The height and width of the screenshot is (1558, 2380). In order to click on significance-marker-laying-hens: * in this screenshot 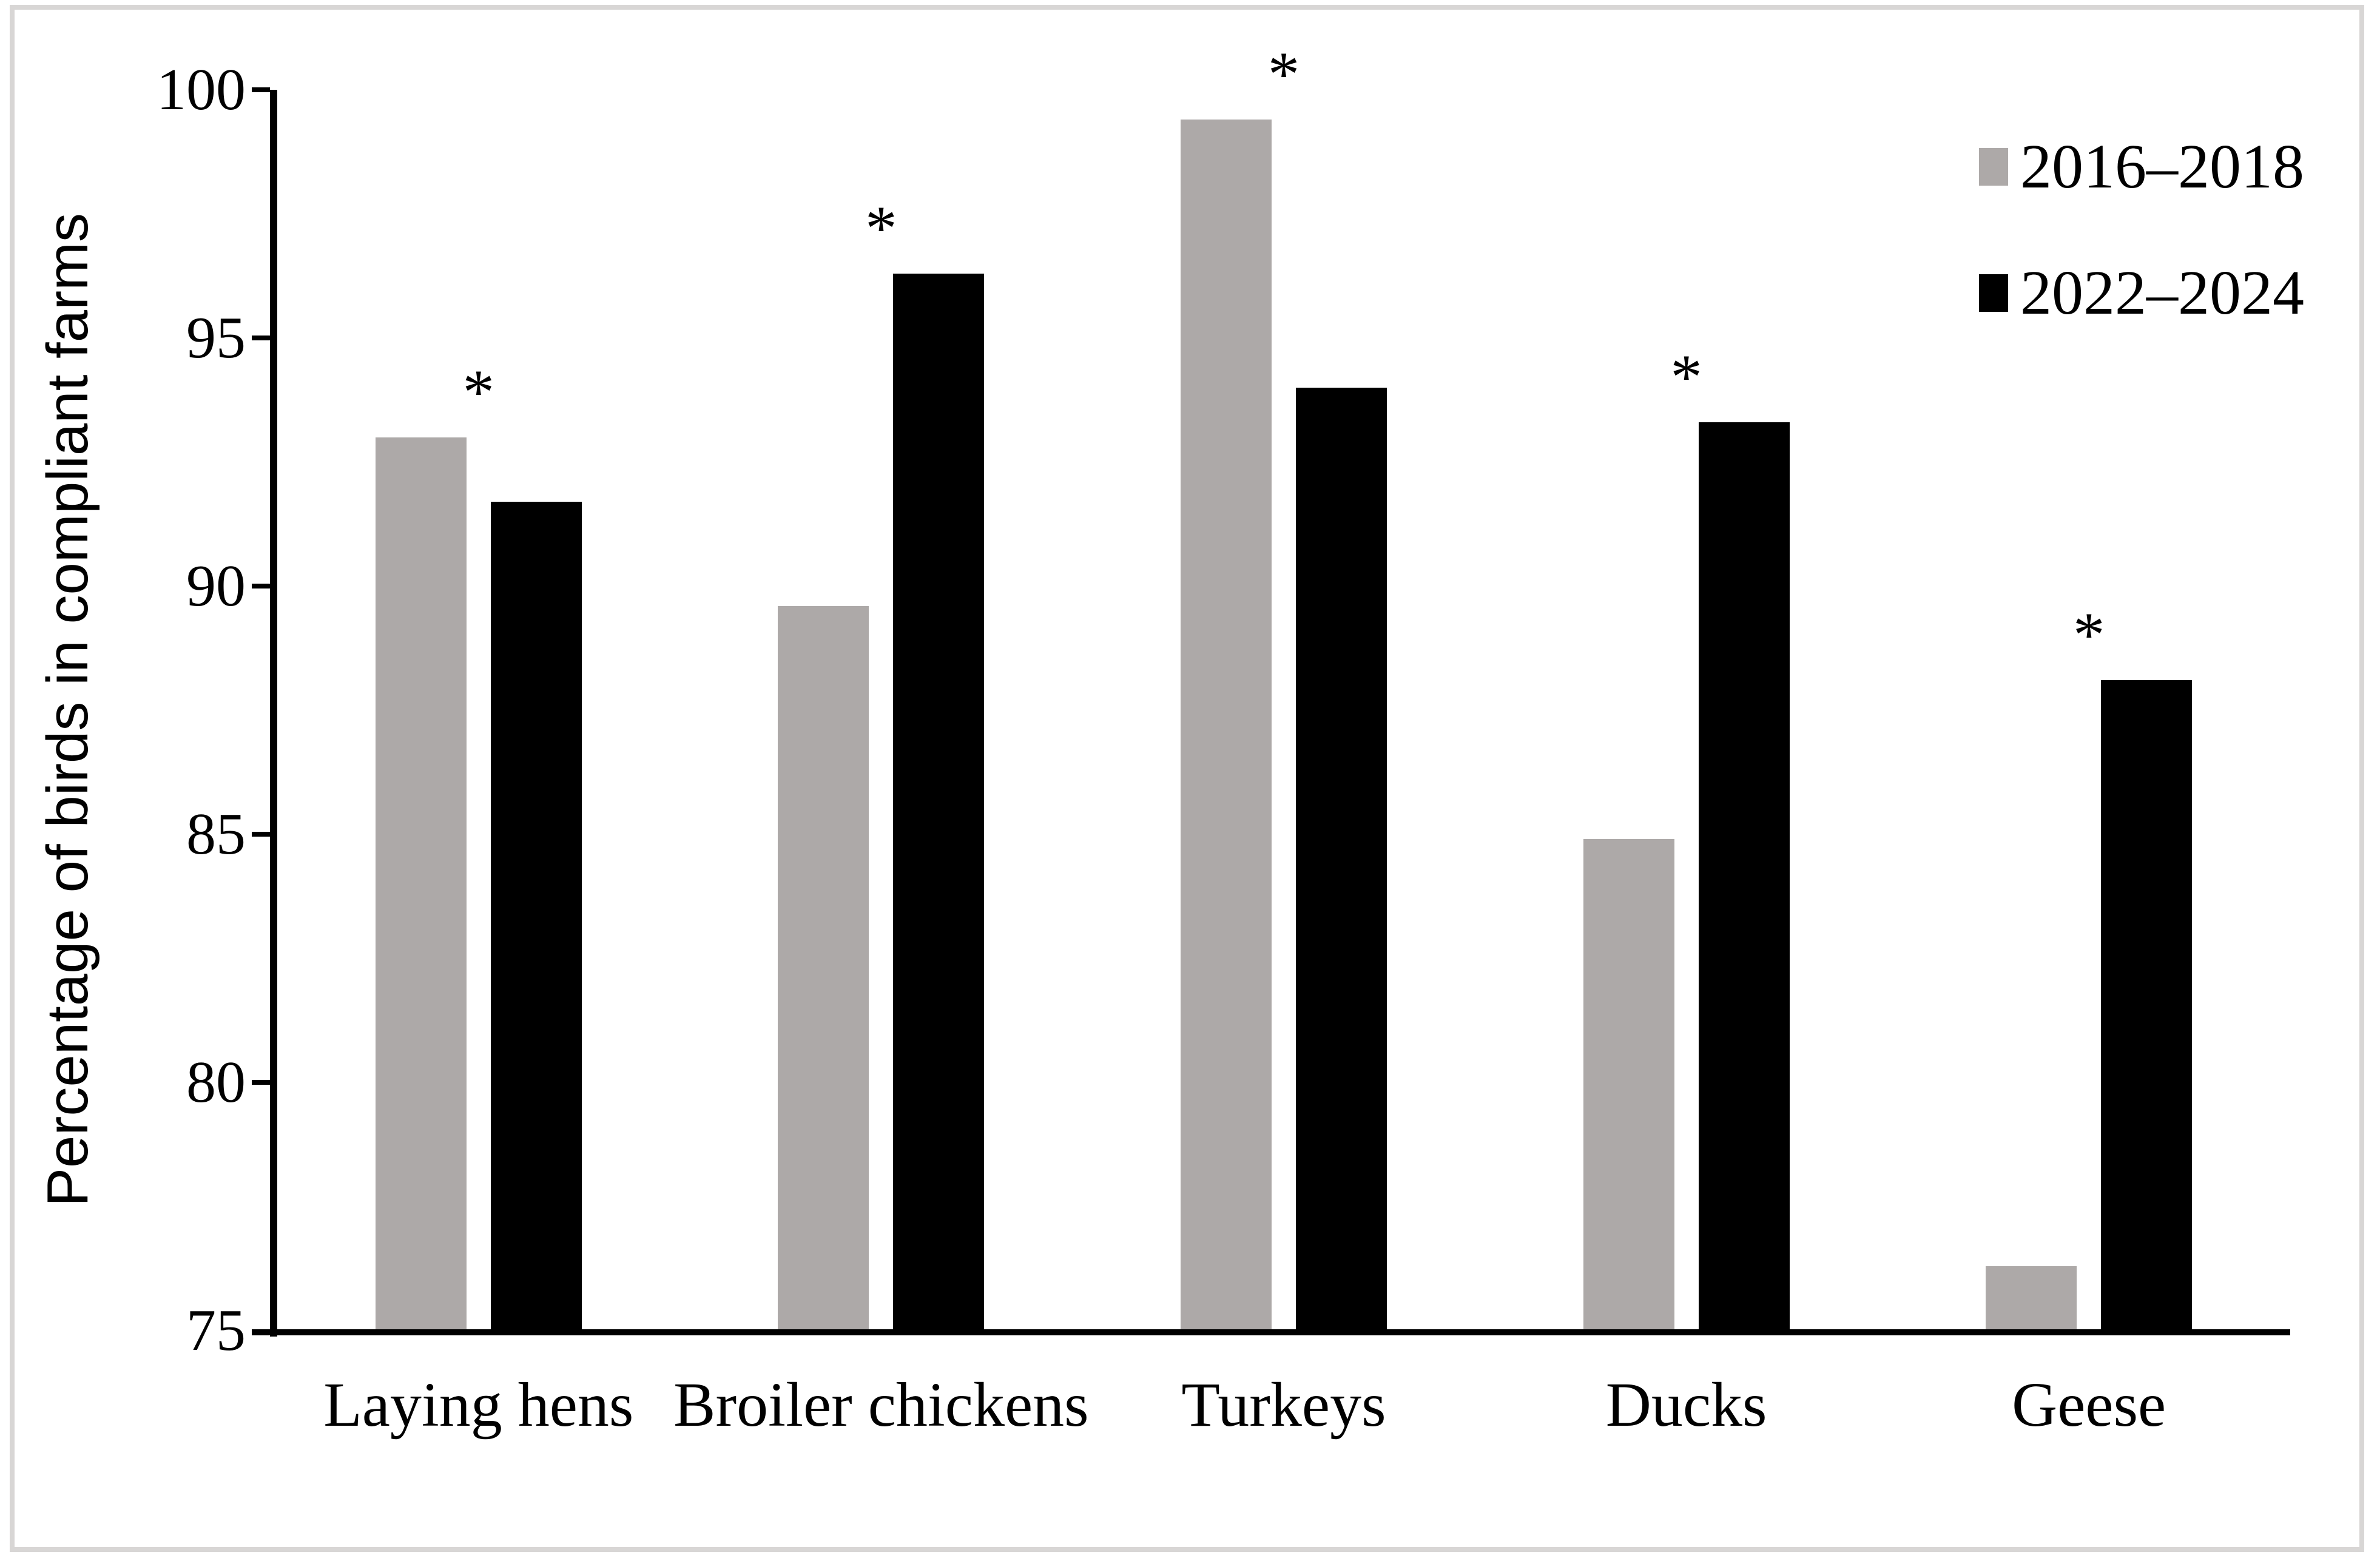, I will do `click(478, 392)`.